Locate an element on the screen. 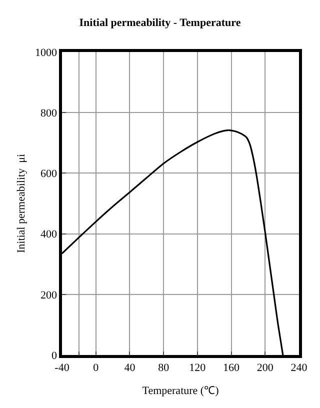  x-tick-label: 80 is located at coordinates (164, 368).